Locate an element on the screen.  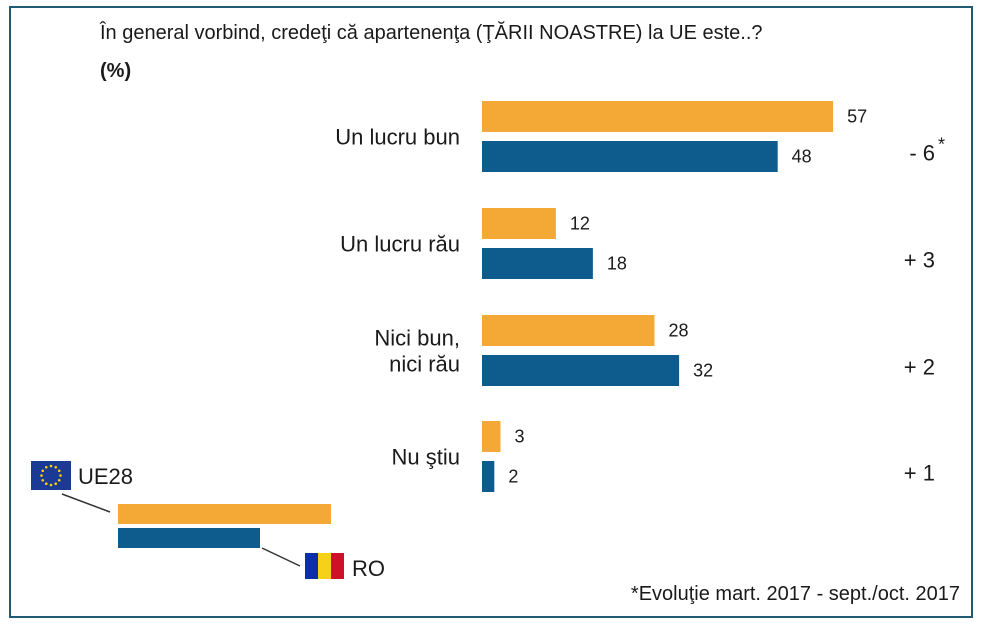
legend-label-ue28: UE28 is located at coordinates (105, 476).